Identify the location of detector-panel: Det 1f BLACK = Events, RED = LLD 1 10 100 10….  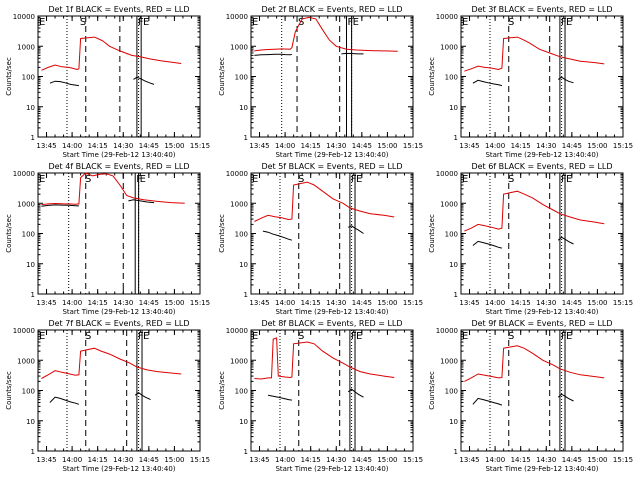
(107, 82).